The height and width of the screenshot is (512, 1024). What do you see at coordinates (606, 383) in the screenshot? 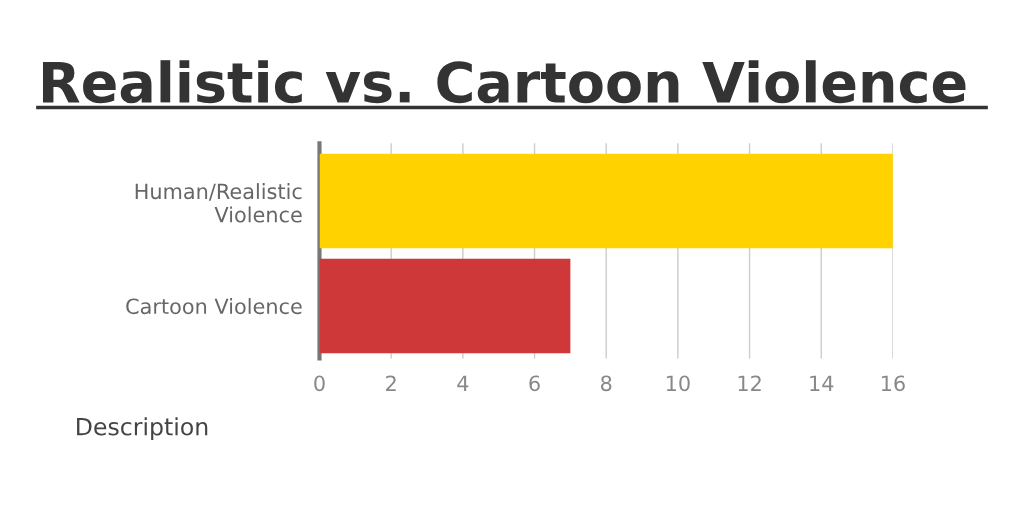
I see `x-tick-label: 8` at bounding box center [606, 383].